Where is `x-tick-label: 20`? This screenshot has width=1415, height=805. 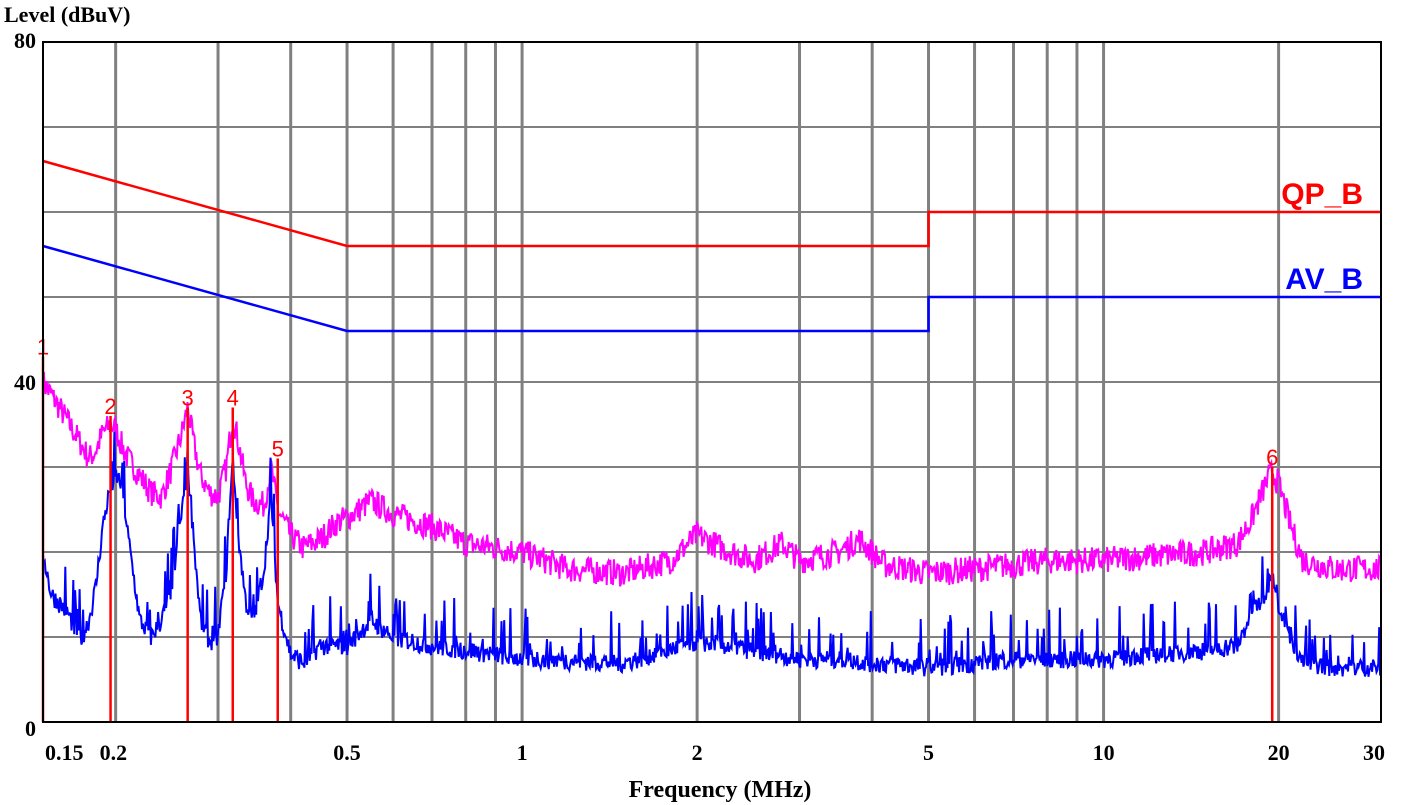
x-tick-label: 20 is located at coordinates (1279, 752).